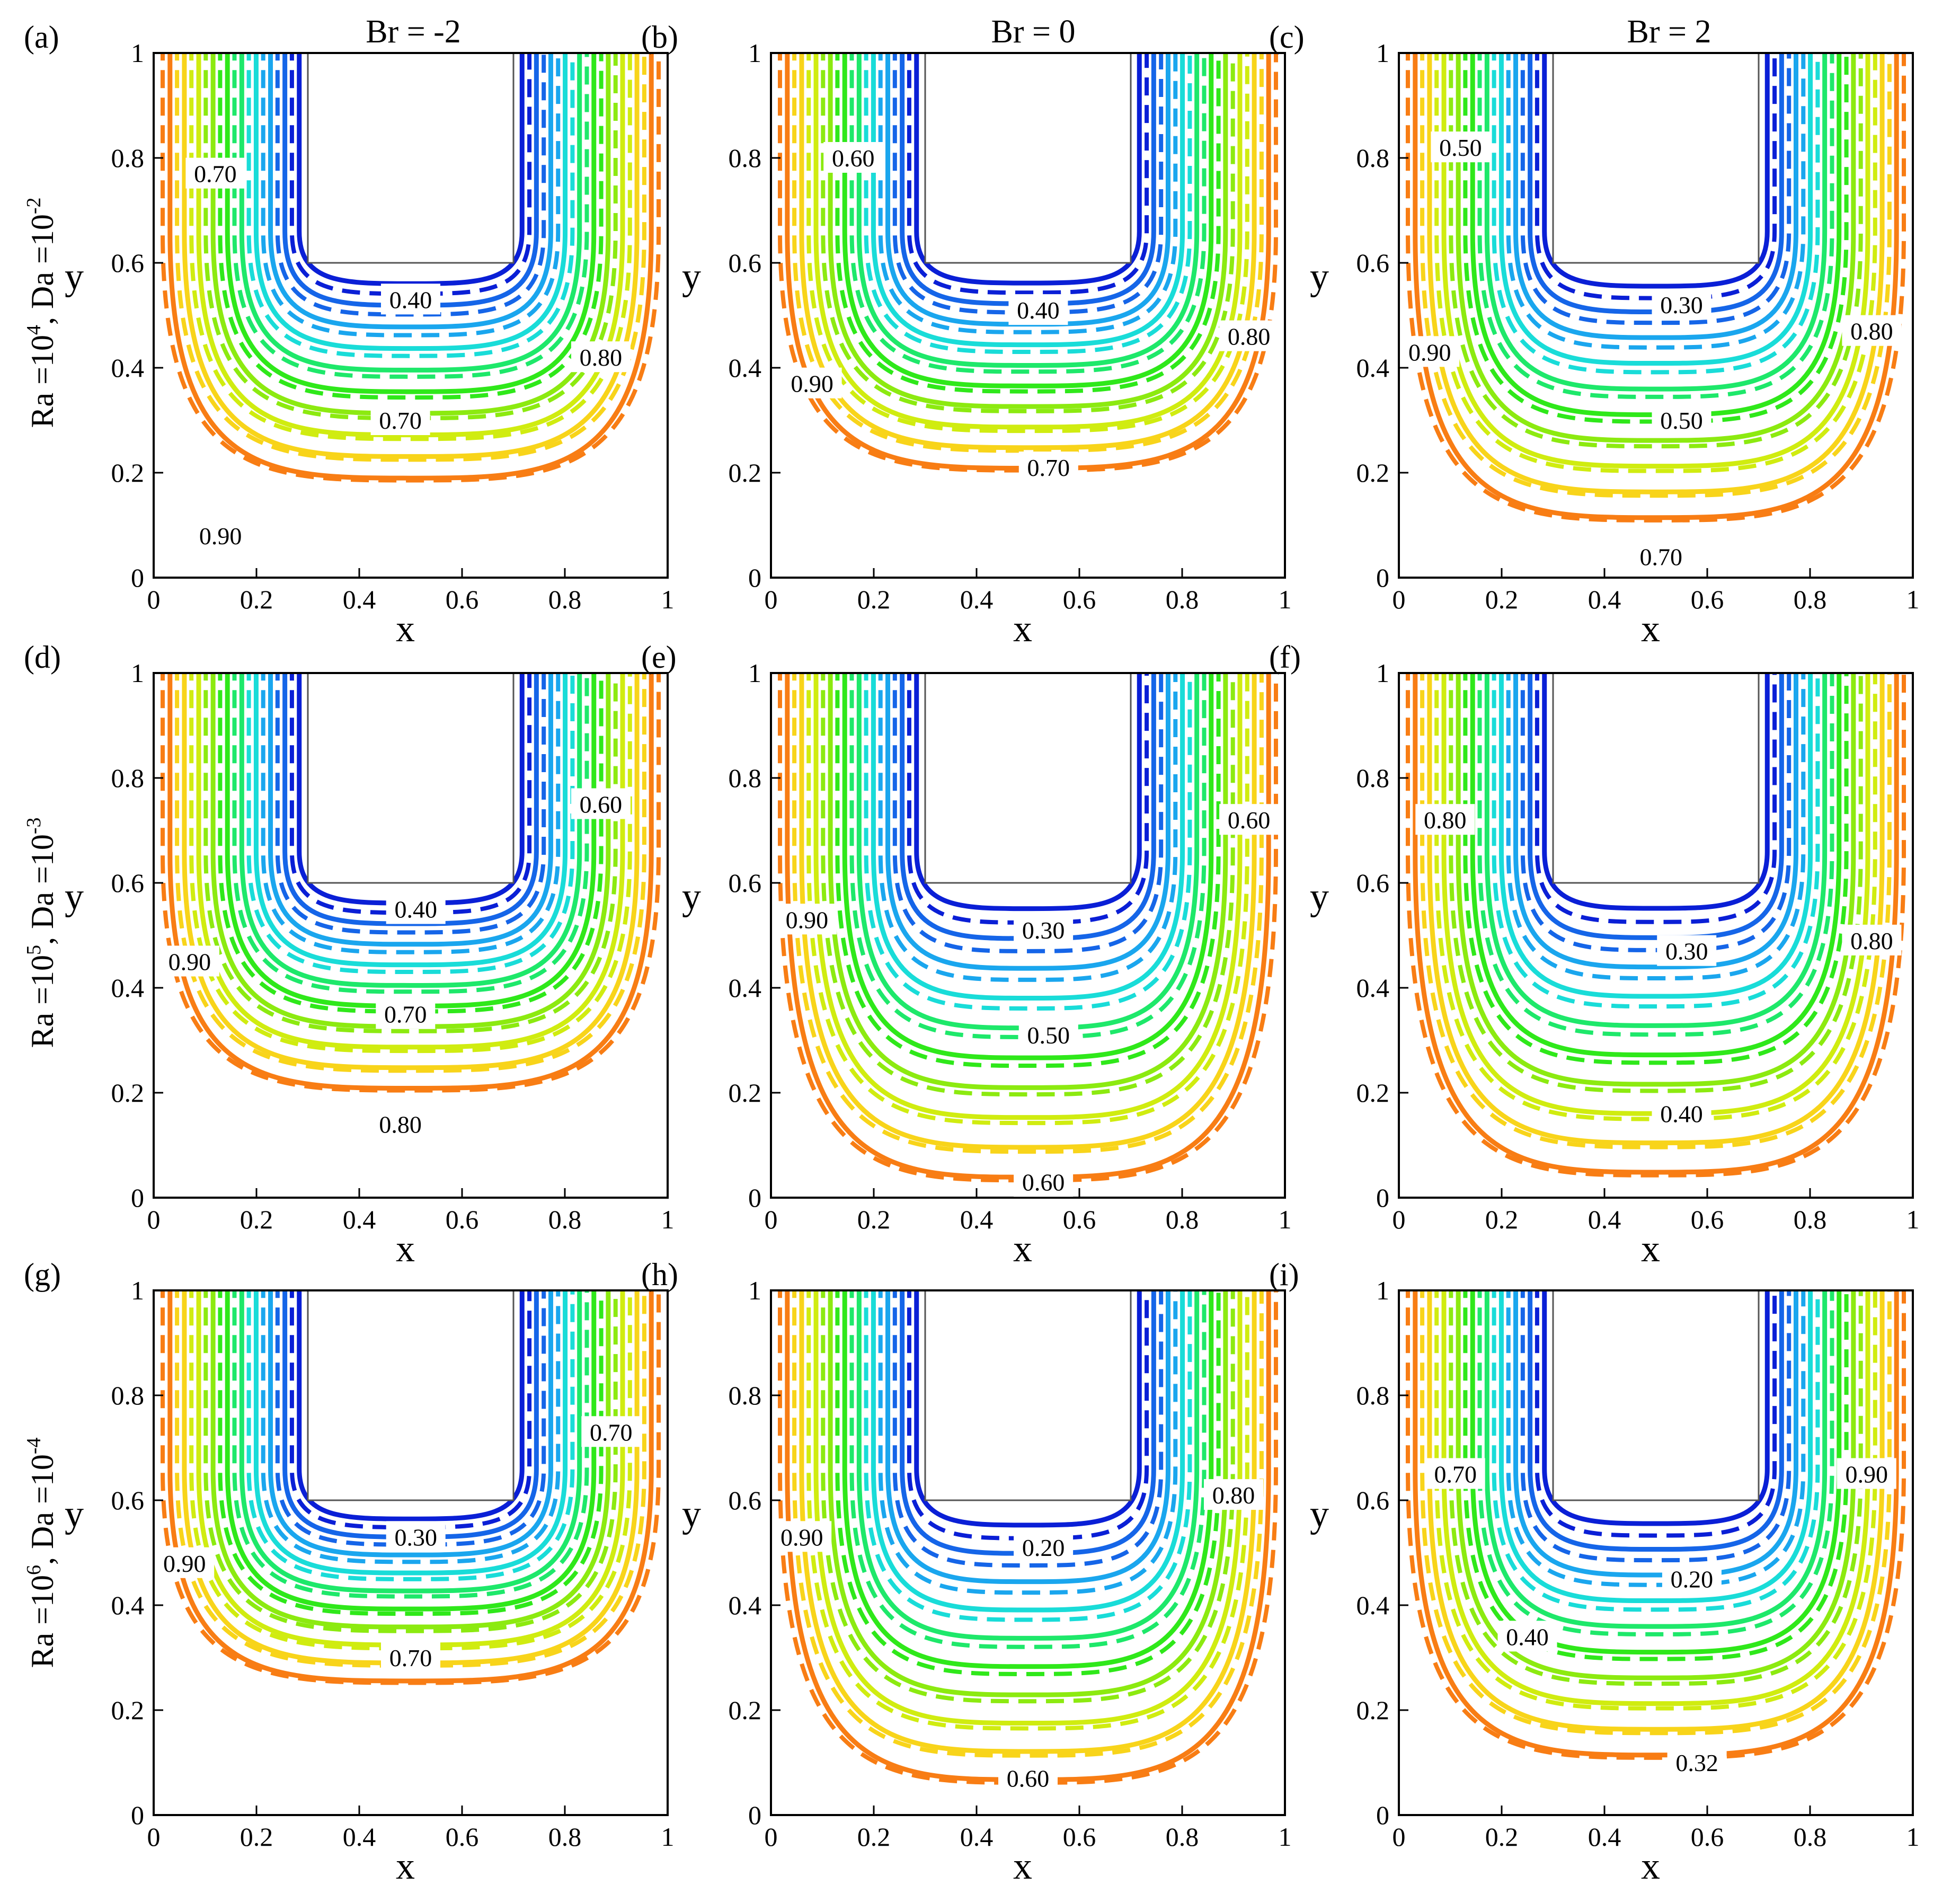 The width and height of the screenshot is (1960, 1885). Describe the element at coordinates (128, 1395) in the screenshot. I see `y-tick-label-g-4: 0.8` at that location.